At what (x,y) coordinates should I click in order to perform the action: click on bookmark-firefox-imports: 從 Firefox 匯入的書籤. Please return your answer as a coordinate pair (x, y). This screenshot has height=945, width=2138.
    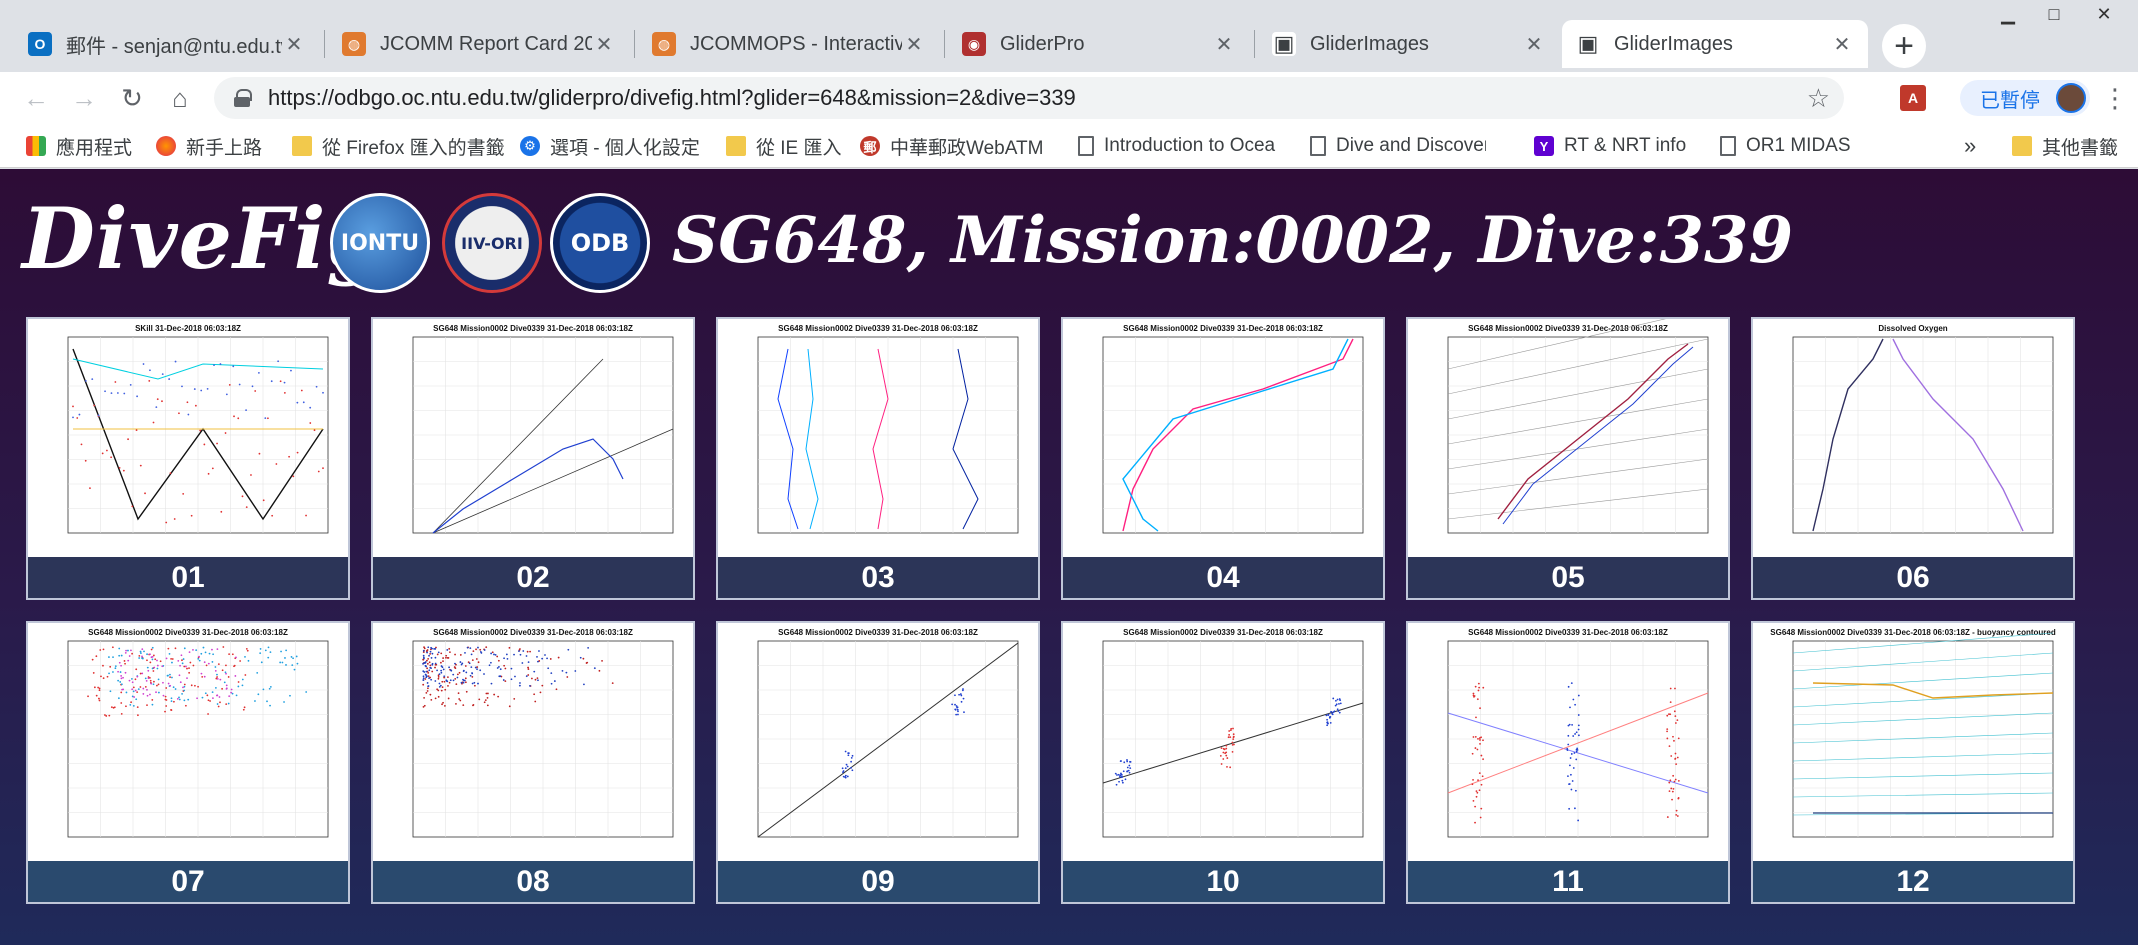
    Looking at the image, I should click on (405, 146).